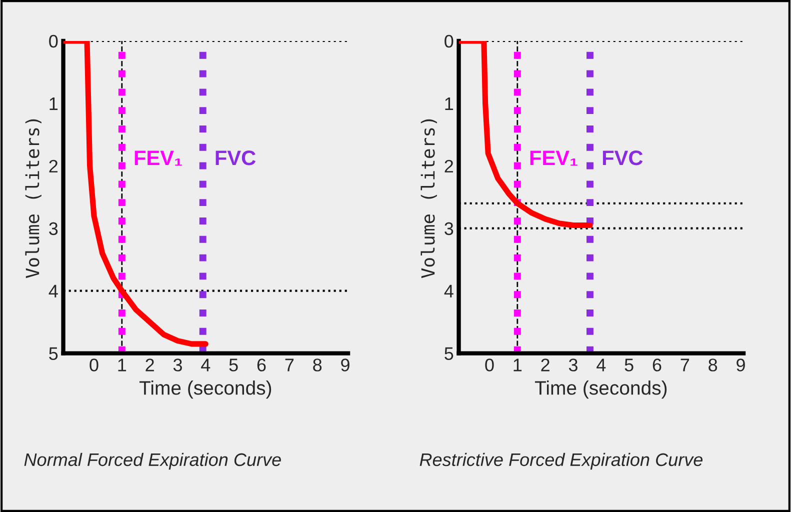 This screenshot has width=791, height=512. What do you see at coordinates (561, 461) in the screenshot?
I see `text: Restrictive Forced Expiration Curve` at bounding box center [561, 461].